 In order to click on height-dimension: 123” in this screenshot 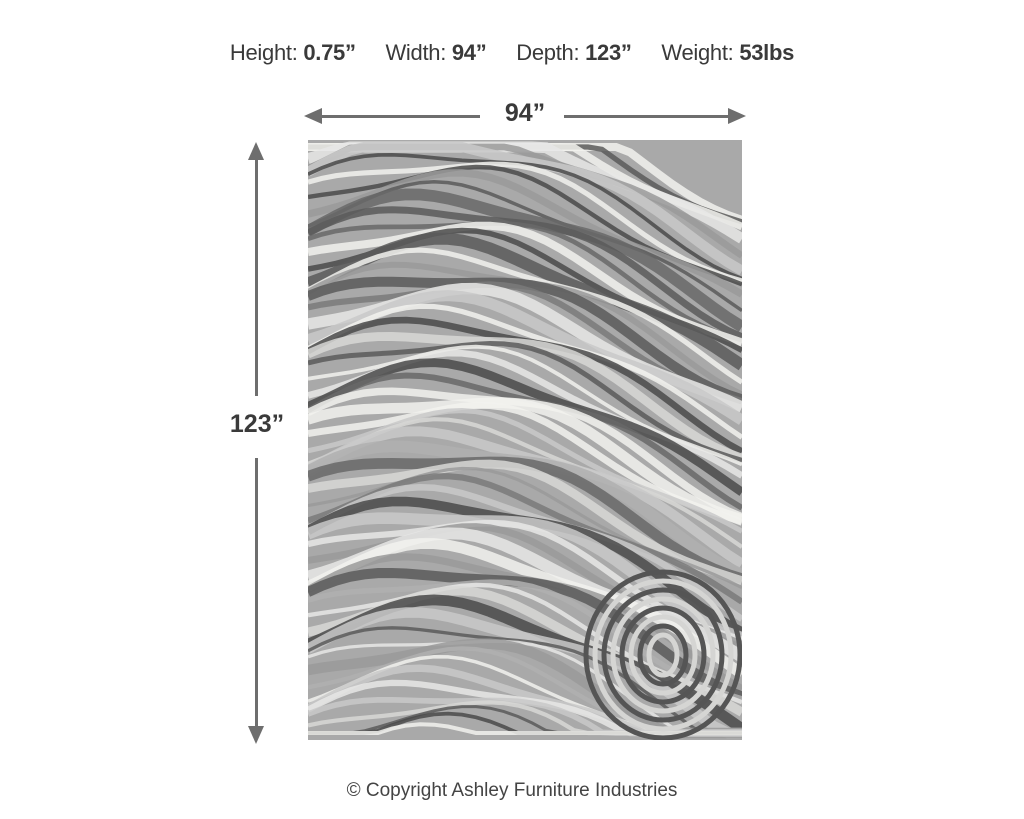, I will do `click(257, 443)`.